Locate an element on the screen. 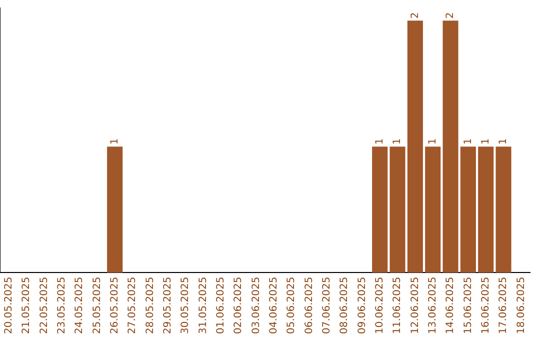 This screenshot has width=540, height=340. x-tick-label: 13.06.2025 is located at coordinates (432, 305).